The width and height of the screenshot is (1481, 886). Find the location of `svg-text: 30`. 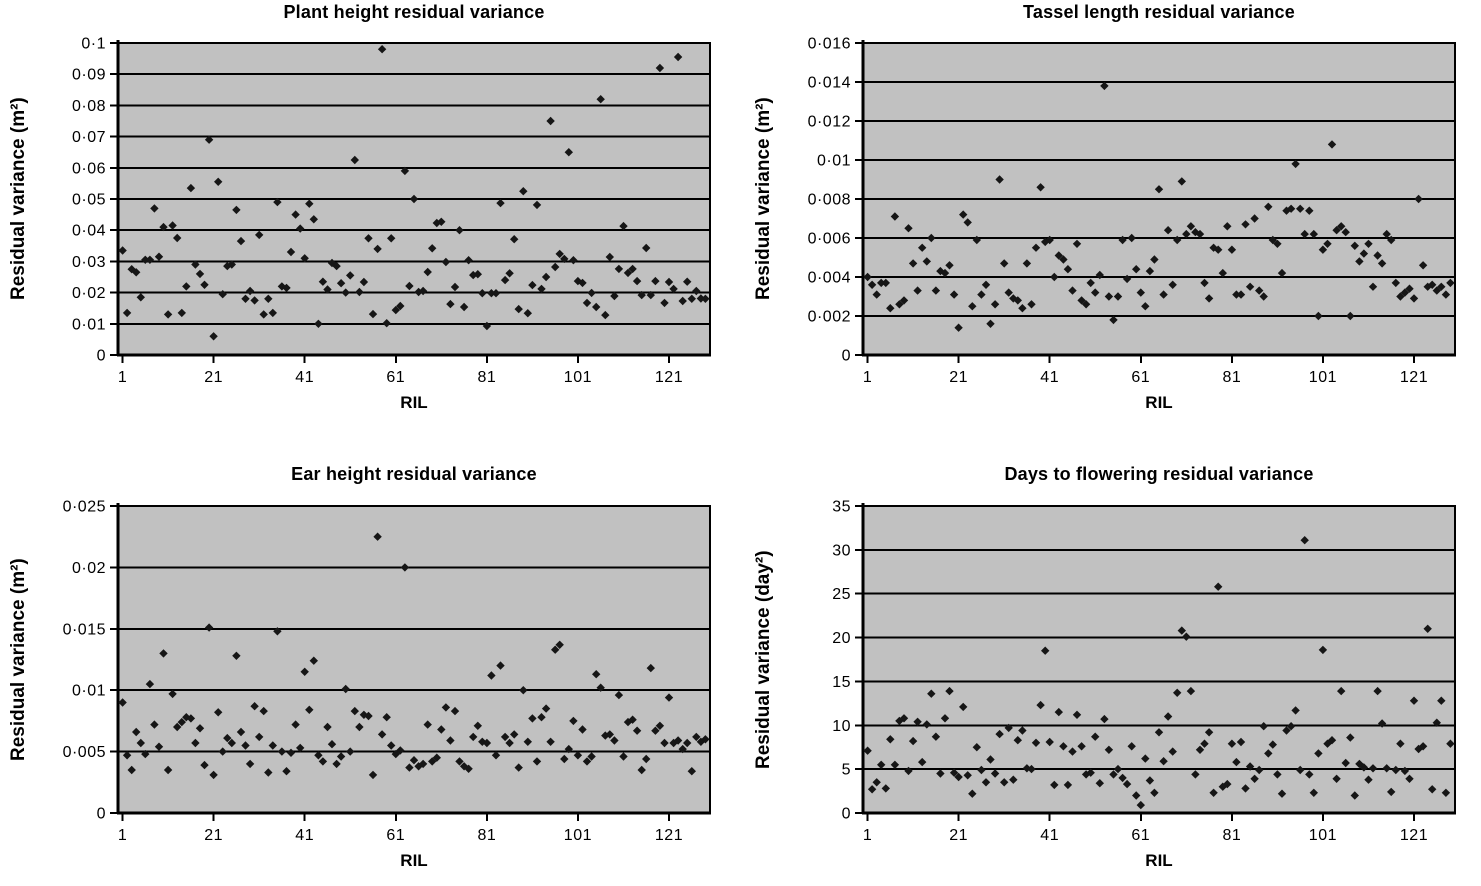

svg-text: 30 is located at coordinates (841, 550).